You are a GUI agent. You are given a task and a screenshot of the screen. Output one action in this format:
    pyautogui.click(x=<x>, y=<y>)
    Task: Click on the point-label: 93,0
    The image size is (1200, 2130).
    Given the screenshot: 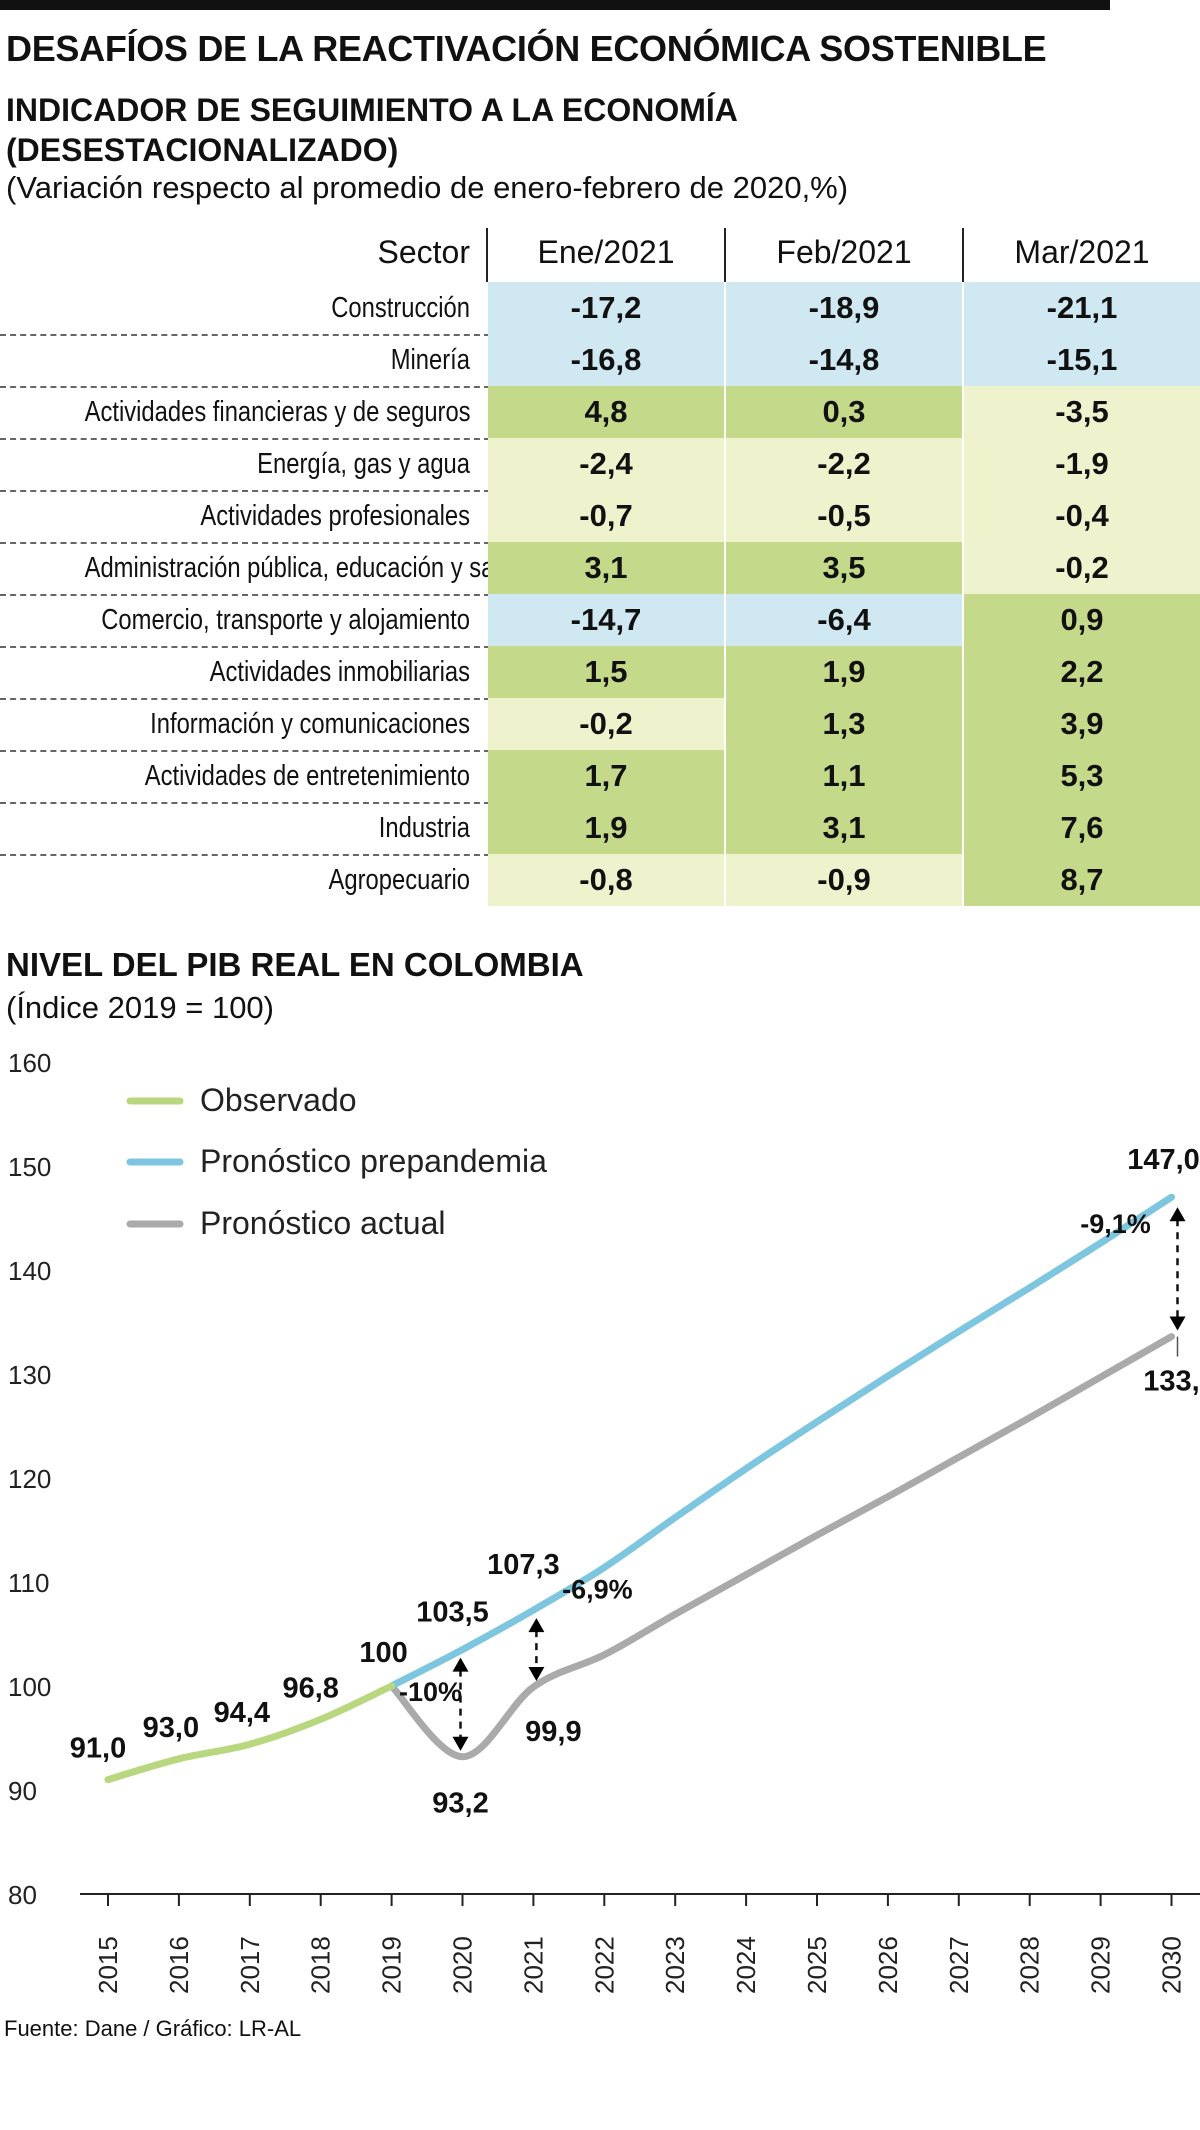 What is the action you would take?
    pyautogui.click(x=171, y=1728)
    